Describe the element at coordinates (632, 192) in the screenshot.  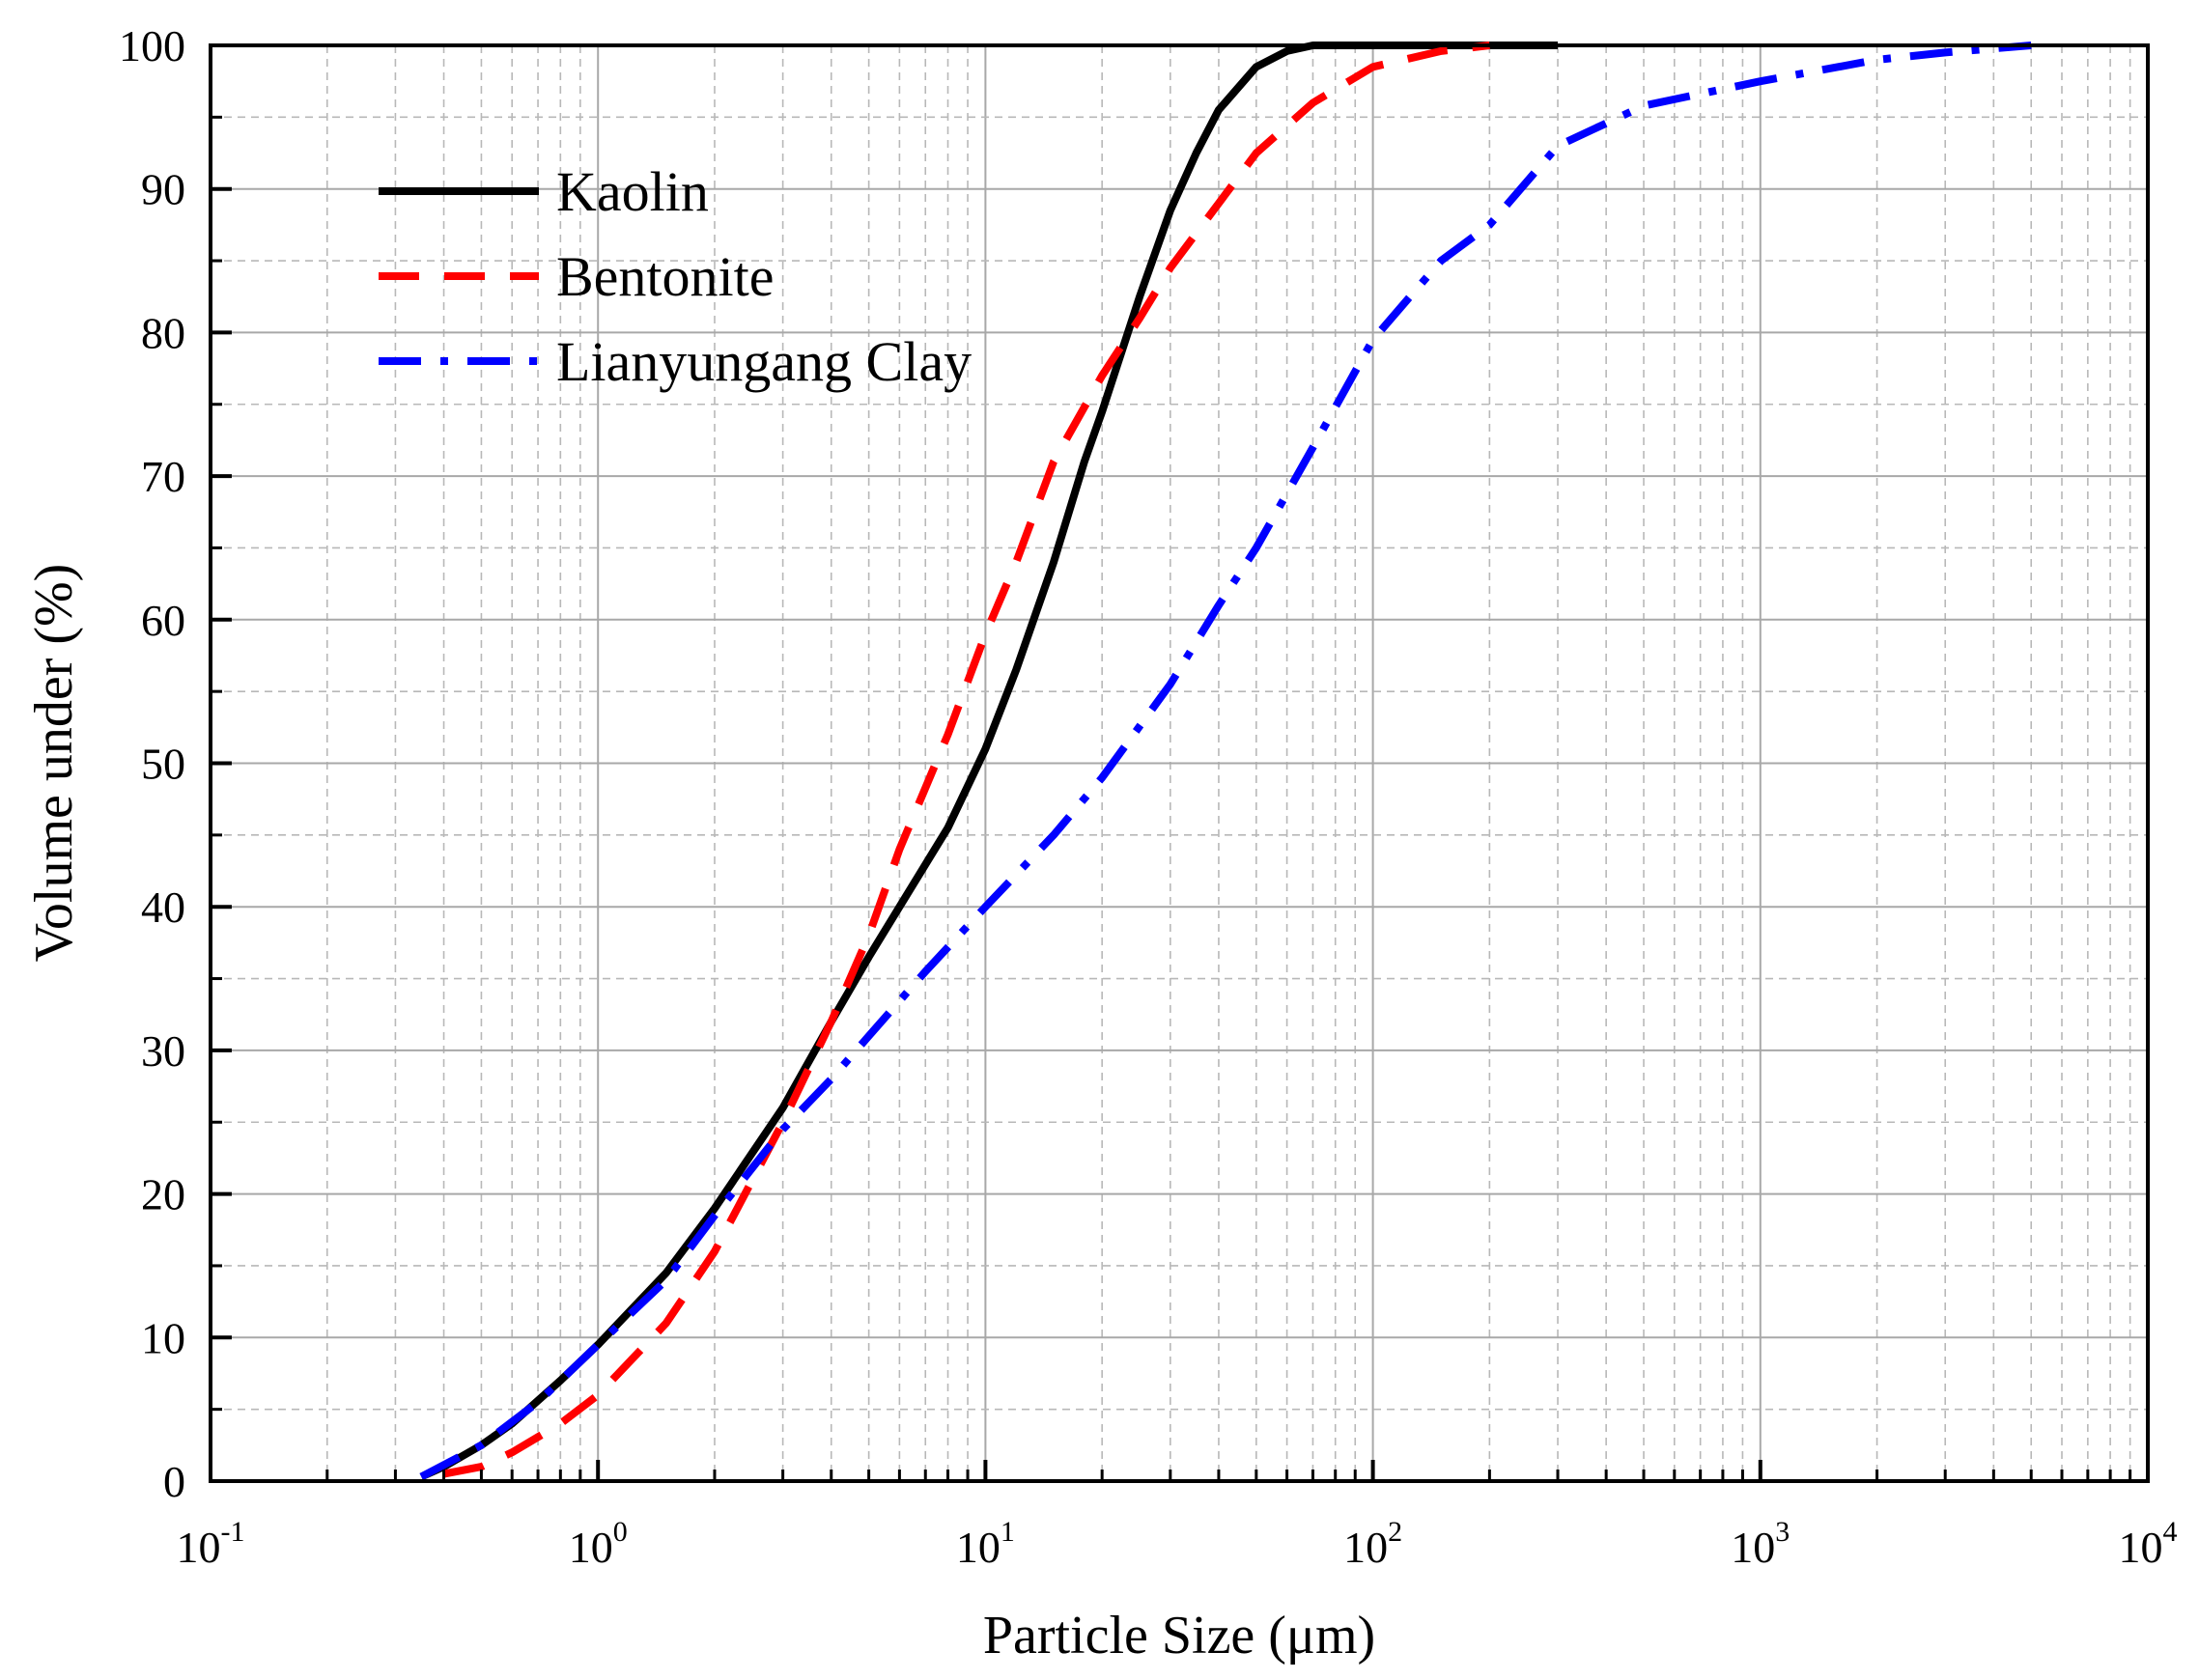
I see `legend-label: Kaolin` at that location.